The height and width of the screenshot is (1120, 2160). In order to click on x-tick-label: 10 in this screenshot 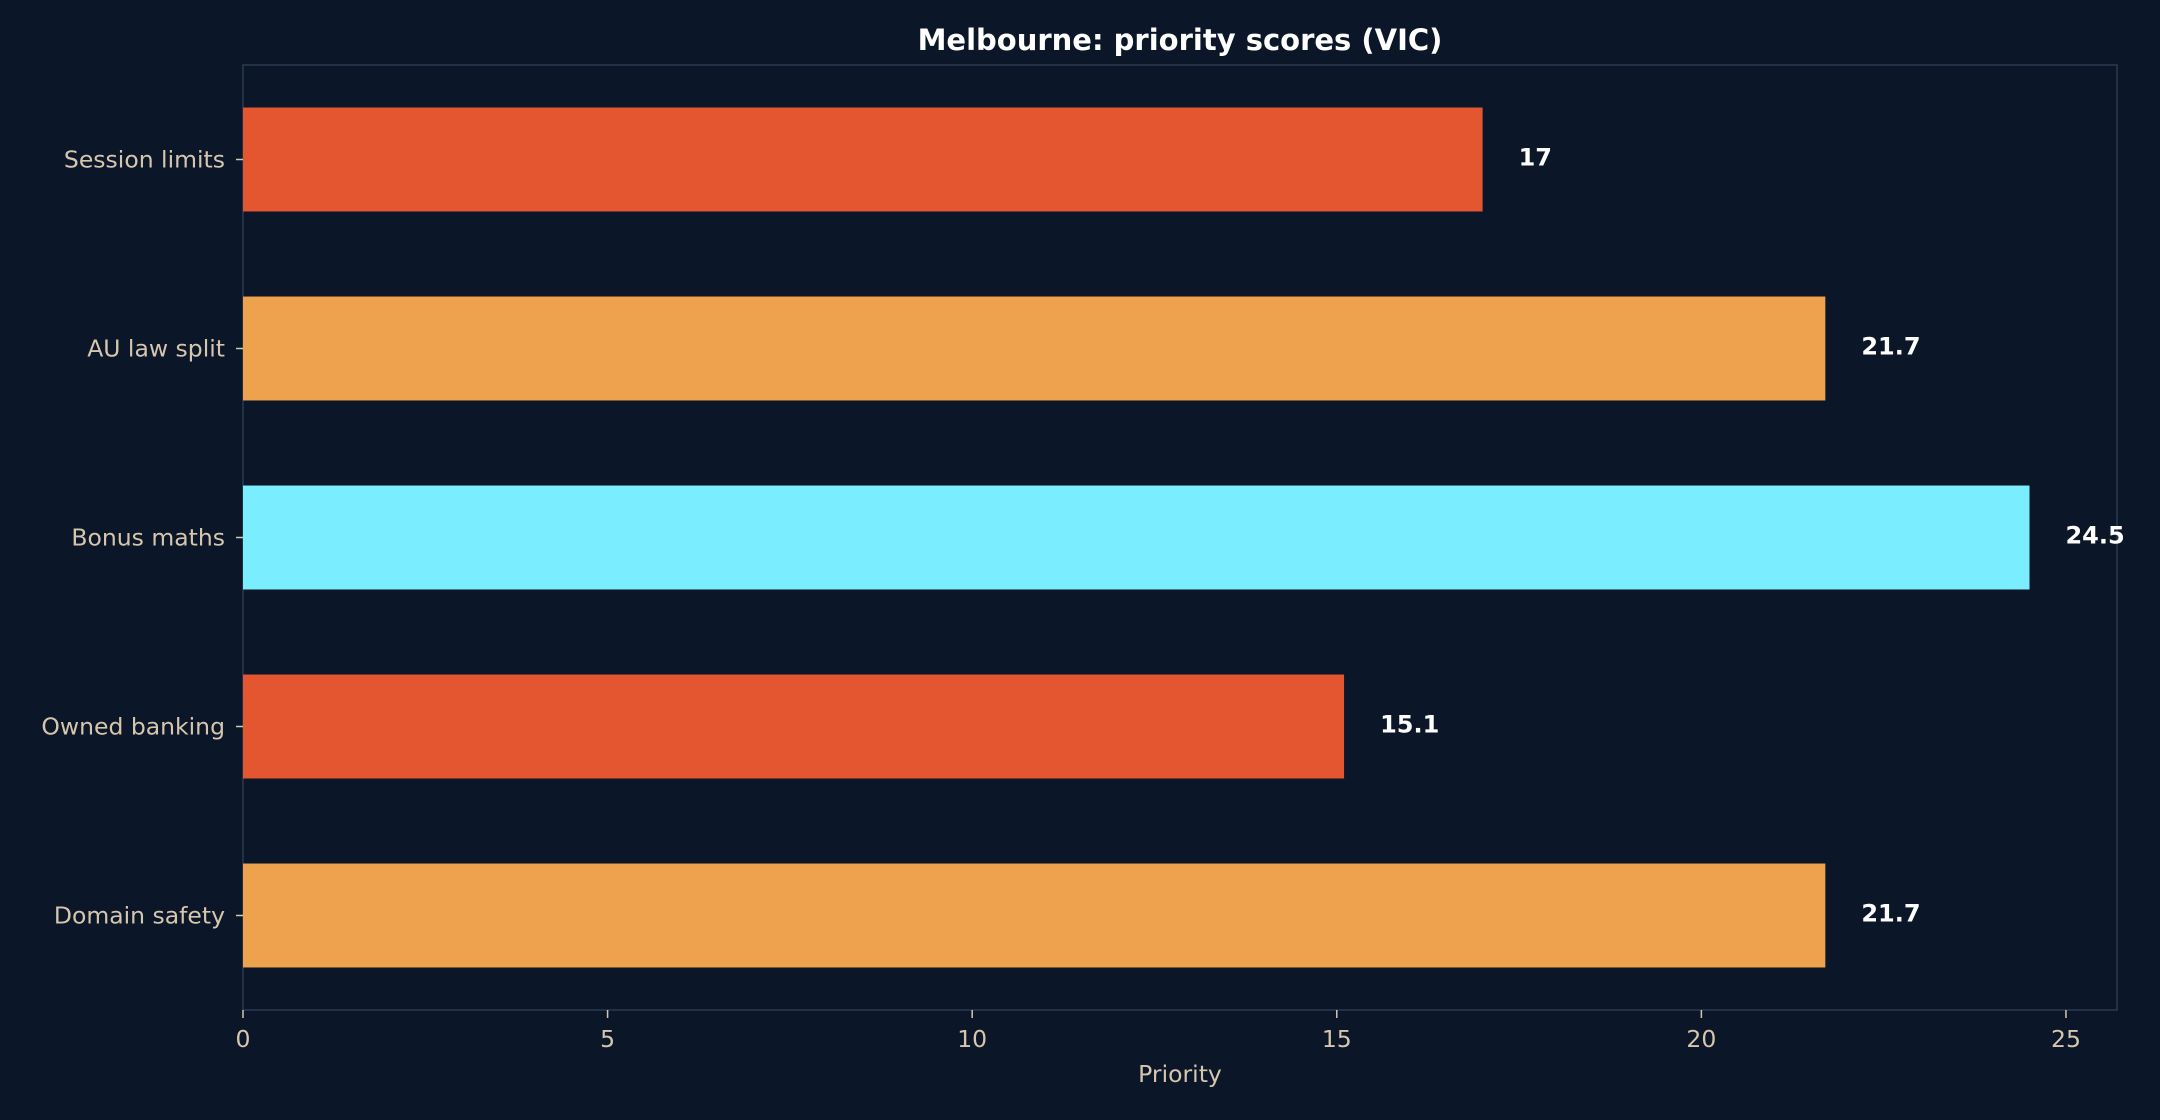, I will do `click(972, 1039)`.